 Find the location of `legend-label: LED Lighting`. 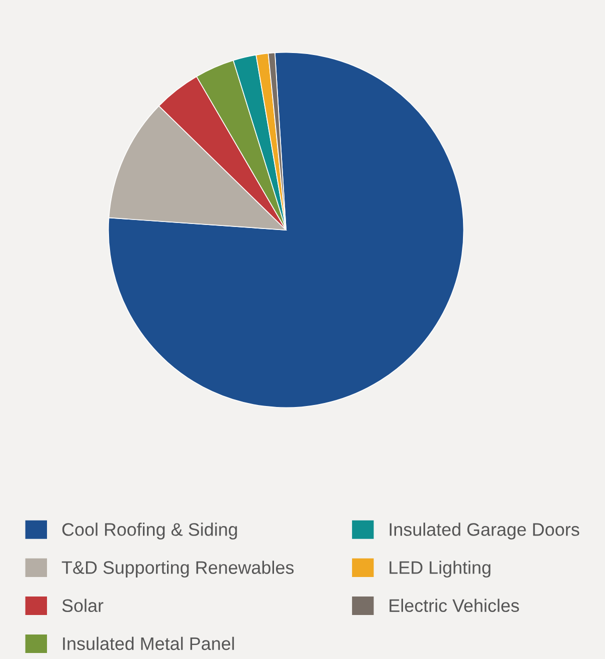

legend-label: LED Lighting is located at coordinates (440, 569).